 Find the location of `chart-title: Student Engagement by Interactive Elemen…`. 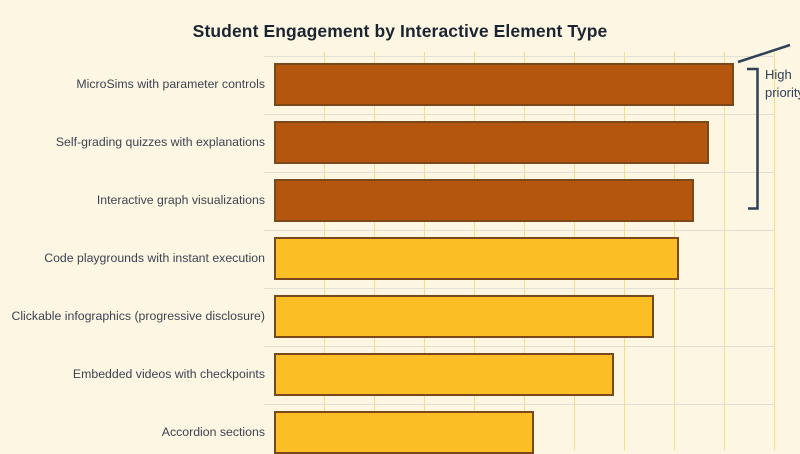

chart-title: Student Engagement by Interactive Elemen… is located at coordinates (400, 31).